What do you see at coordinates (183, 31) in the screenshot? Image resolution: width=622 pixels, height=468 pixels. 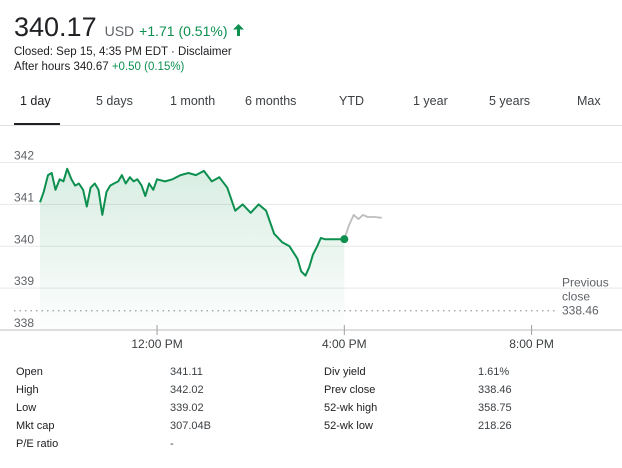 I see `price-change: +1.71 (0.51%)` at bounding box center [183, 31].